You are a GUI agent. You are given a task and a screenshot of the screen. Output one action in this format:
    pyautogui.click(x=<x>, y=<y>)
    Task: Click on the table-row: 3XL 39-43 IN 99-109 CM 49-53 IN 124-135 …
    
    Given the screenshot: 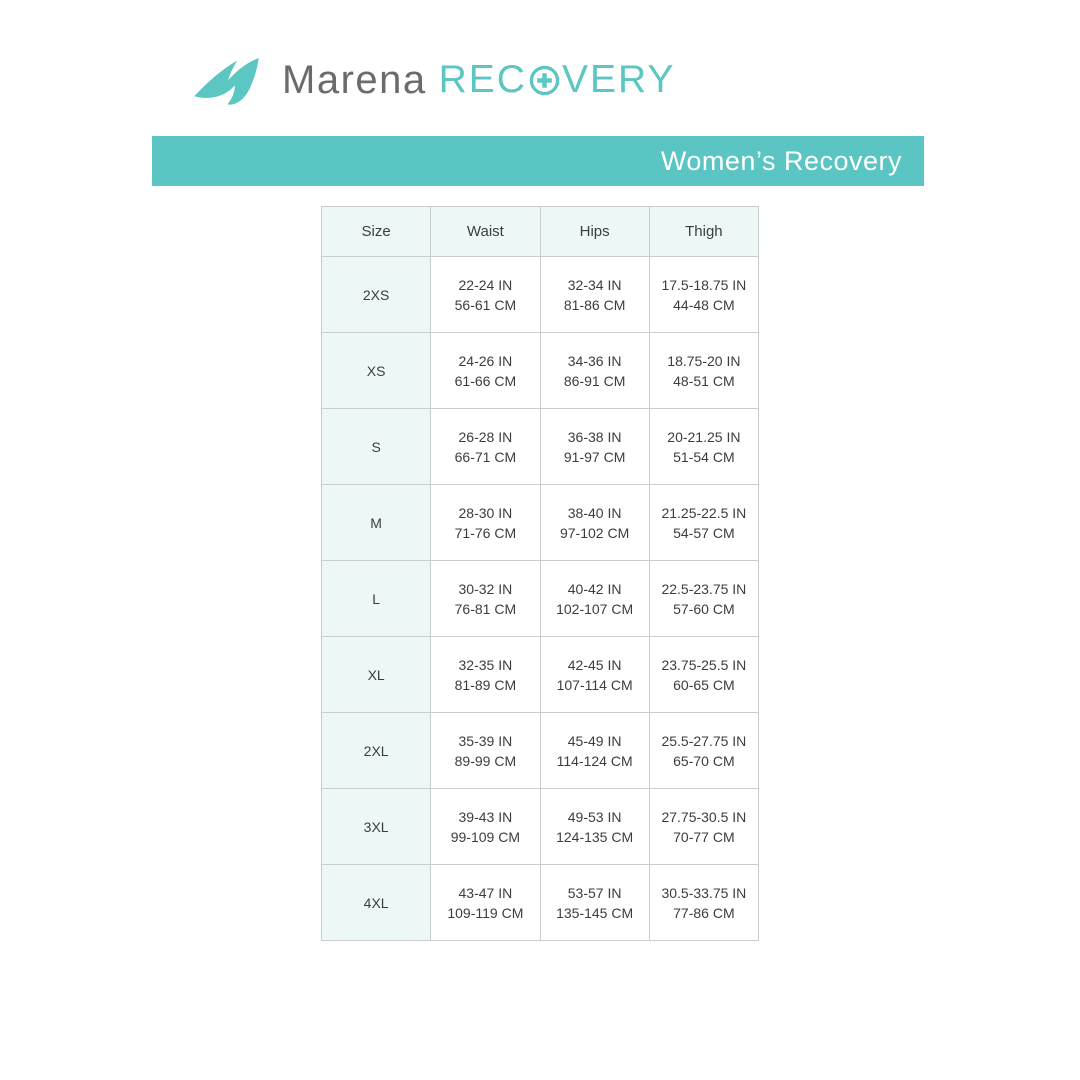 What is the action you would take?
    pyautogui.click(x=540, y=827)
    